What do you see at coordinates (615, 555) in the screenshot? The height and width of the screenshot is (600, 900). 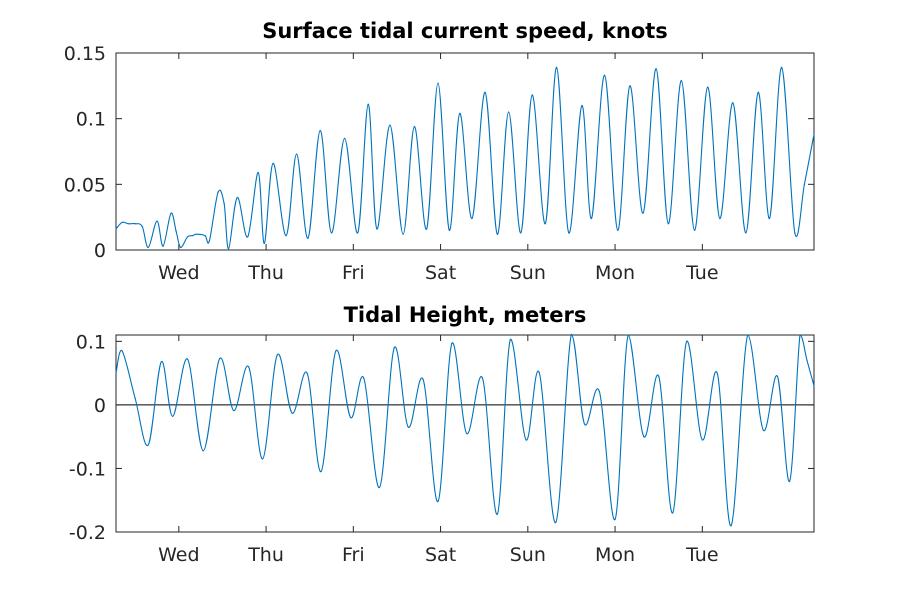 I see `x-tick-label: Mon` at bounding box center [615, 555].